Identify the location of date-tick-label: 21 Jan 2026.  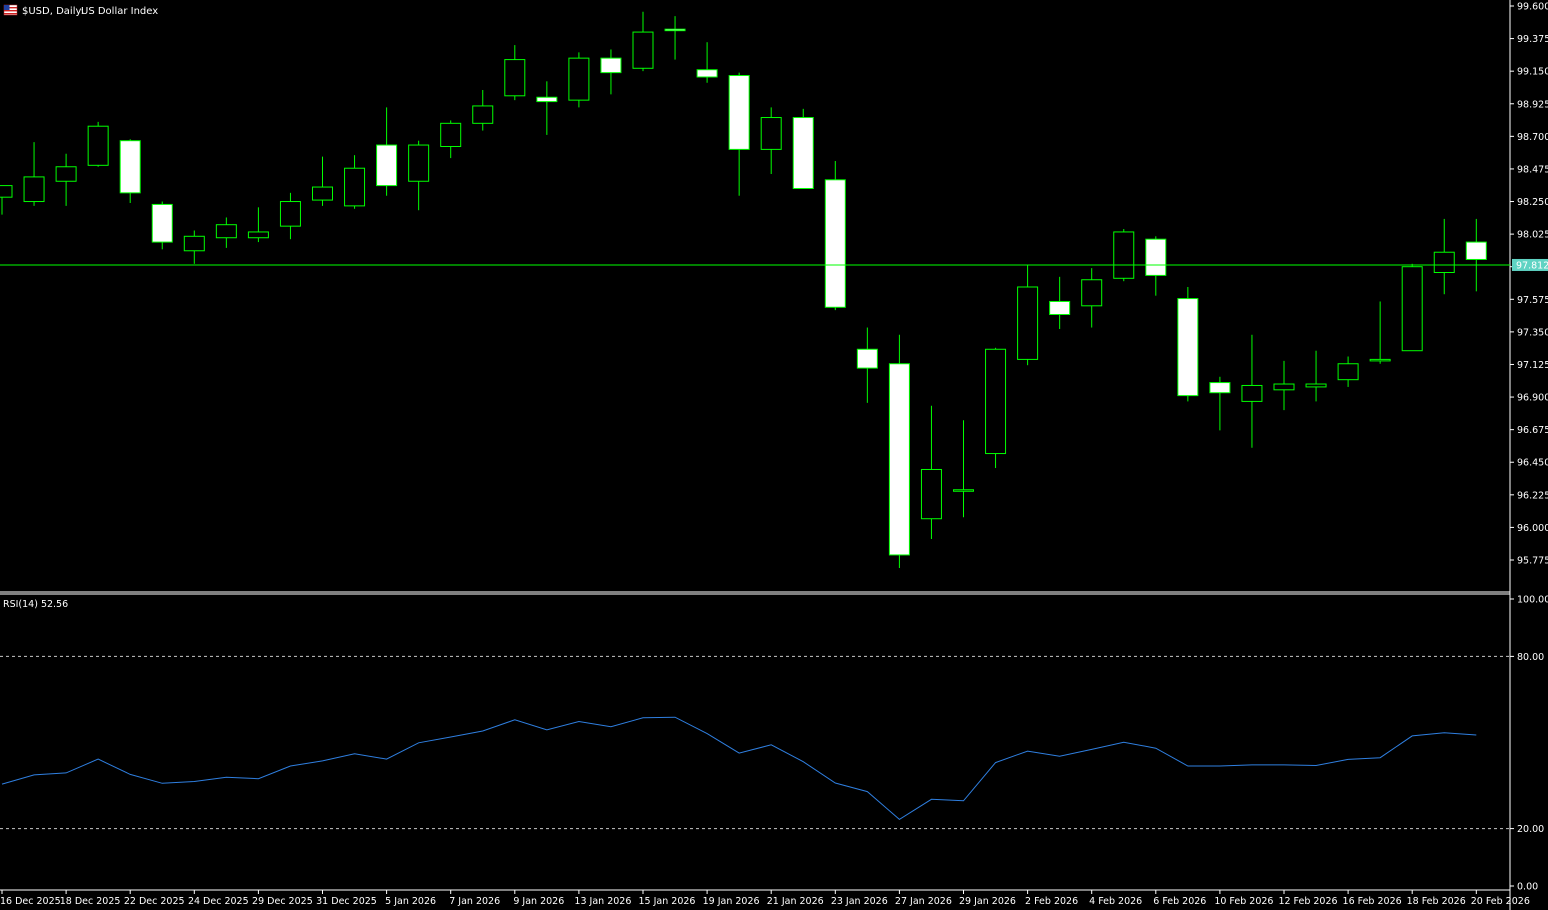
(795, 901).